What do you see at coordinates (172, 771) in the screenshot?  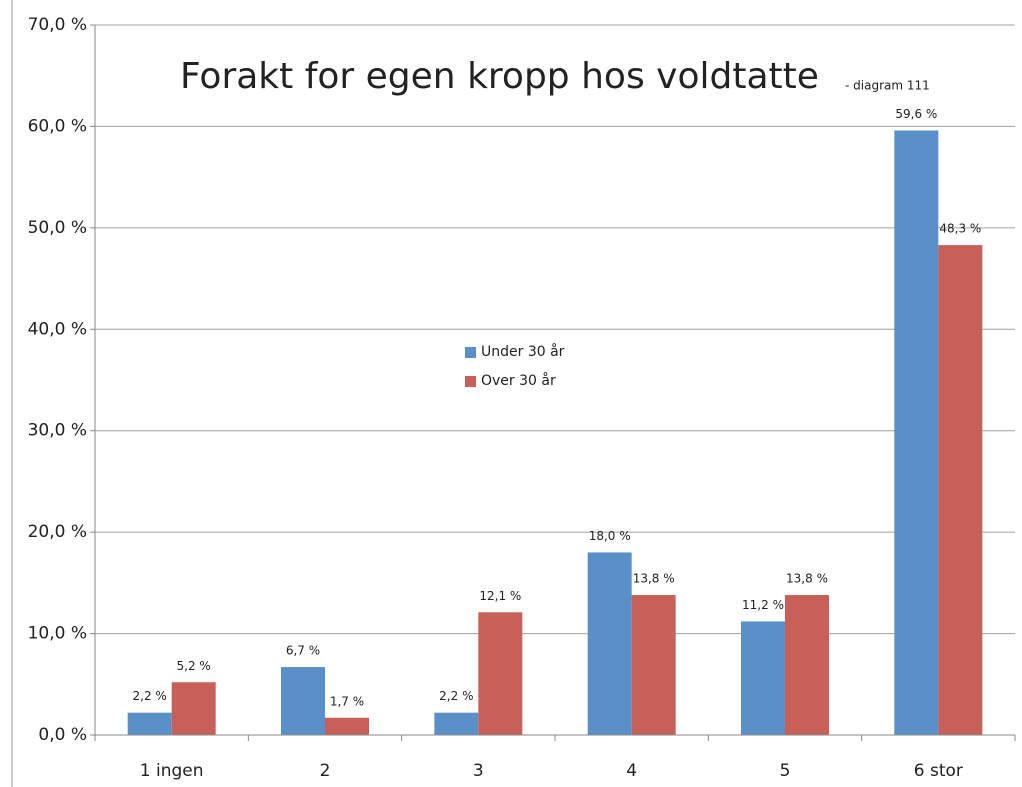 I see `x-tick-label: 1 ingen` at bounding box center [172, 771].